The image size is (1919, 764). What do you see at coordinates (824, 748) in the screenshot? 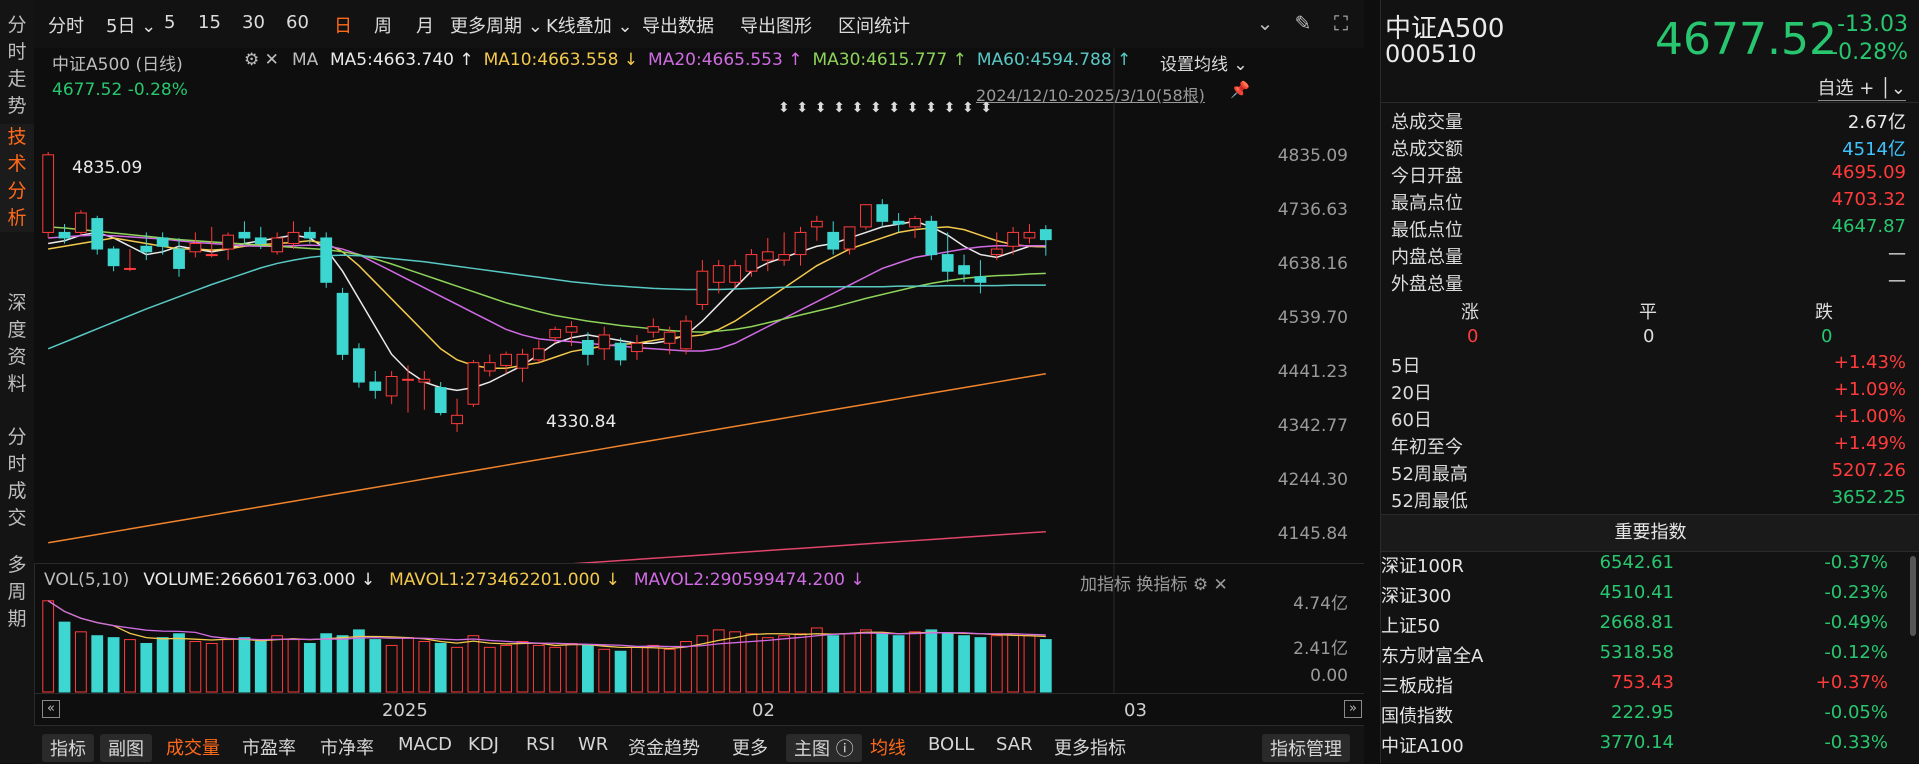
I see `main-chart-tab: 主图 ⓘ` at bounding box center [824, 748].